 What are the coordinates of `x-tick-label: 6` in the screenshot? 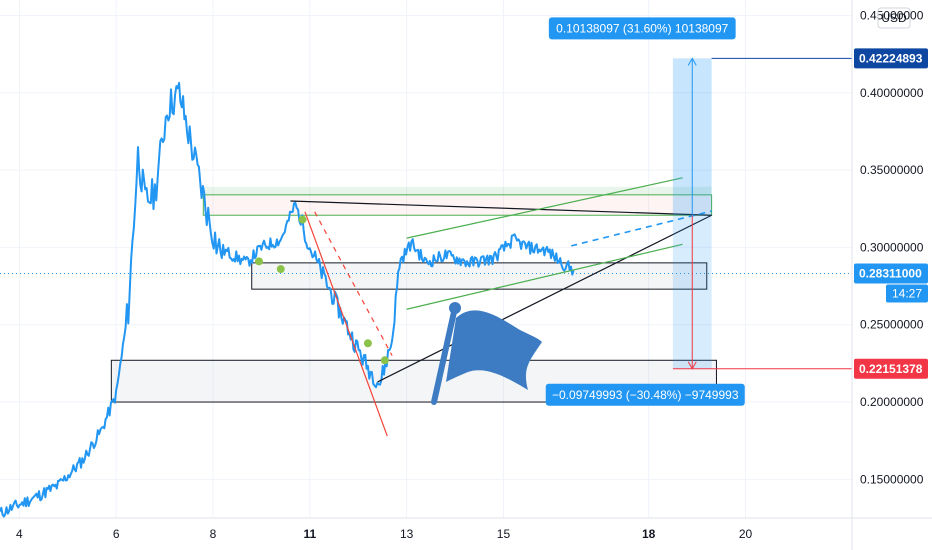 It's located at (116, 534).